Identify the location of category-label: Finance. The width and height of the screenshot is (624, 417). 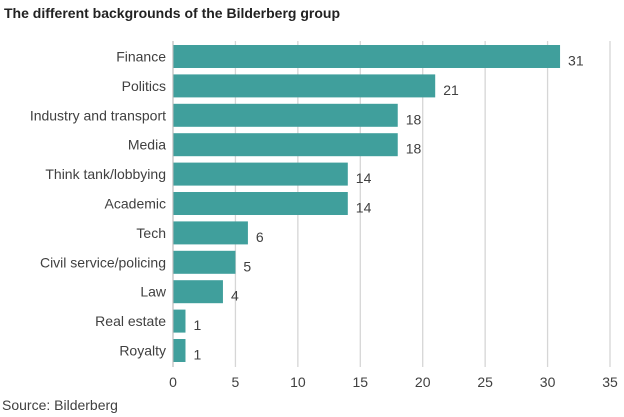
(141, 57).